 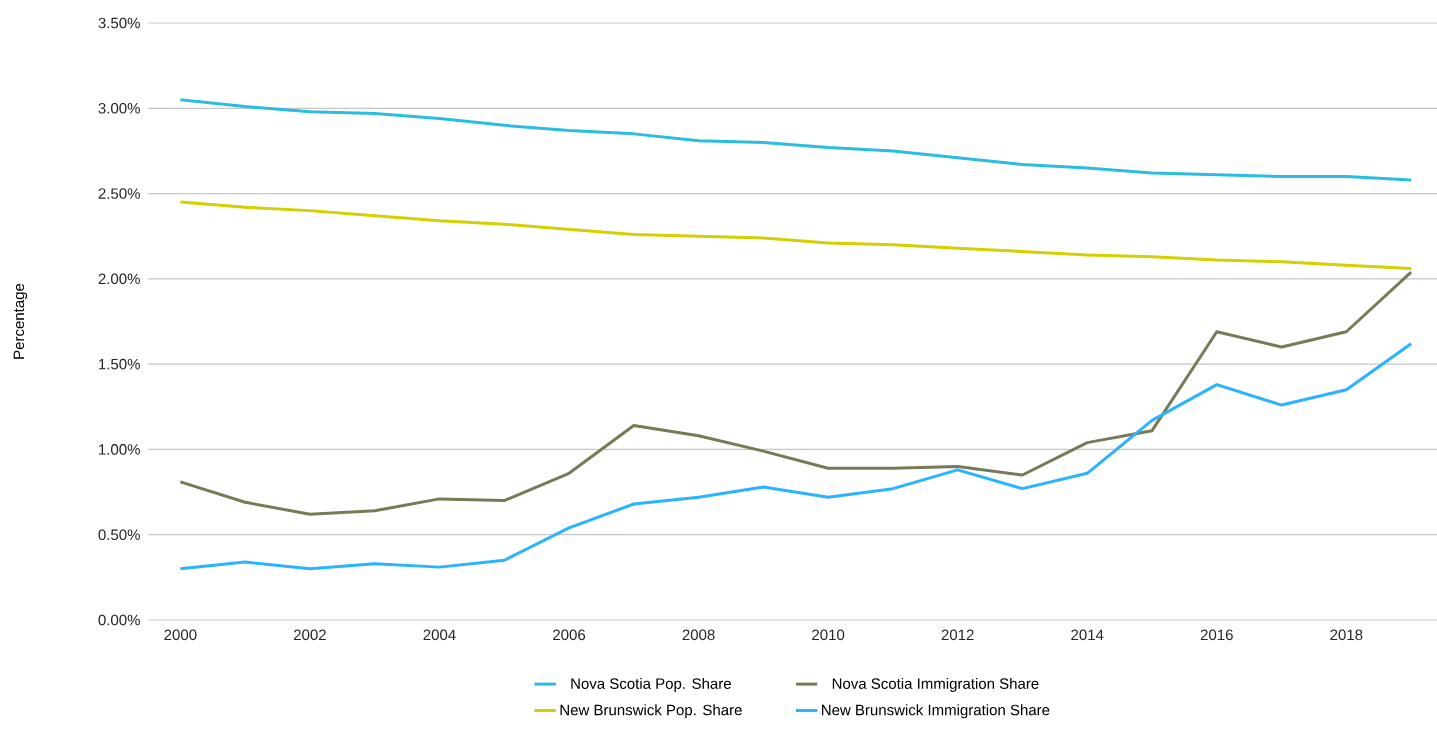 I want to click on y-tick-label: 0.50%, so click(x=119, y=535).